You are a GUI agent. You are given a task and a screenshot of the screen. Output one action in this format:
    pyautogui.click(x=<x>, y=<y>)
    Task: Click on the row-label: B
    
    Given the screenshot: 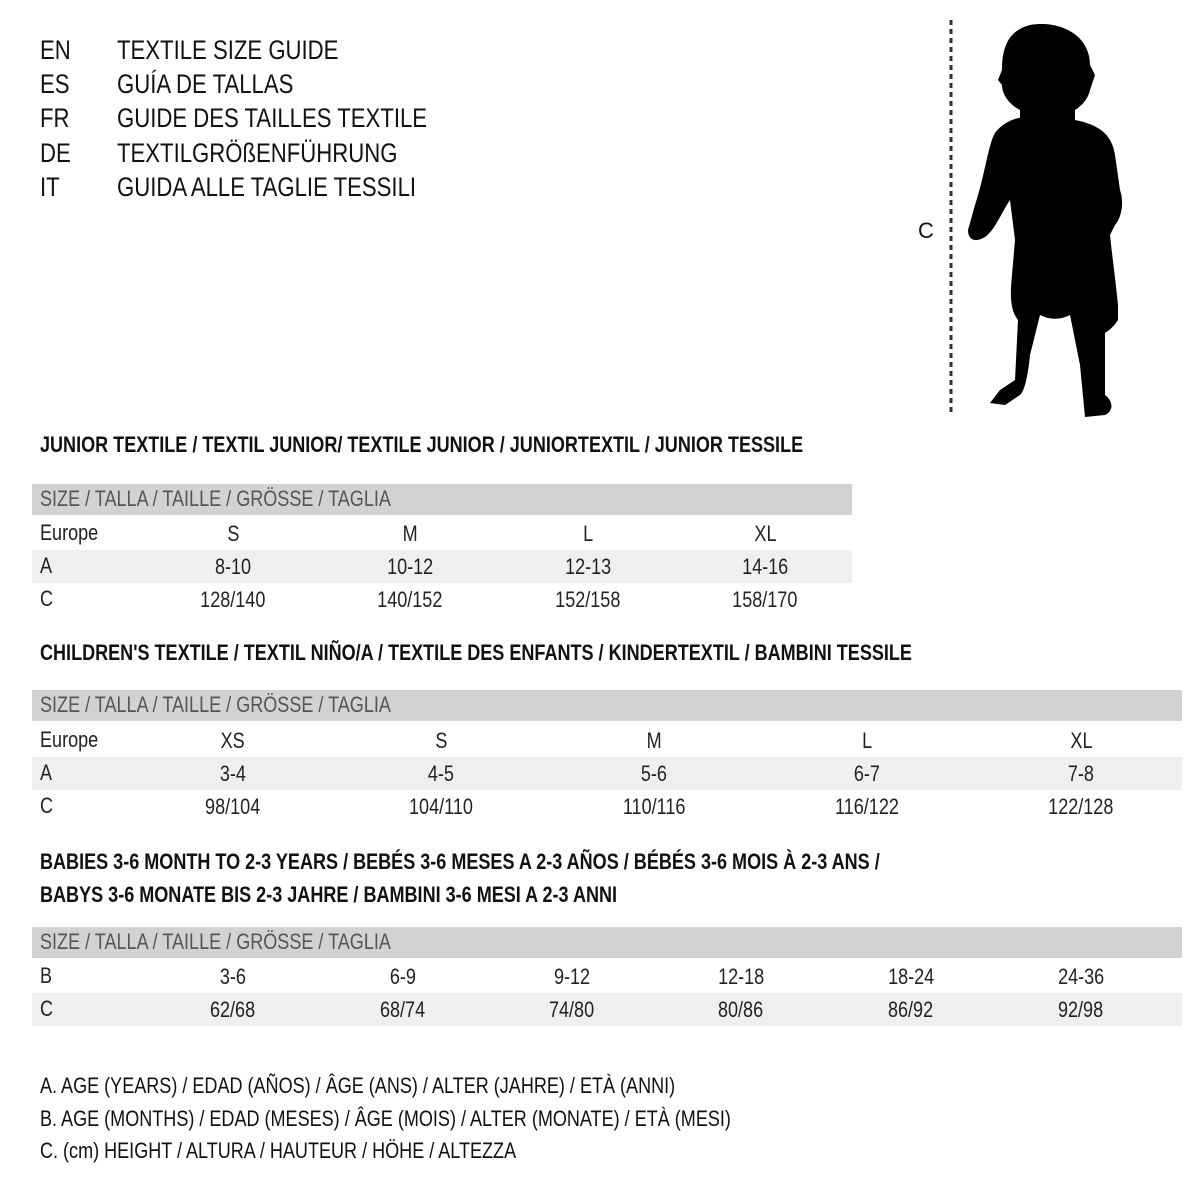 What is the action you would take?
    pyautogui.click(x=46, y=975)
    